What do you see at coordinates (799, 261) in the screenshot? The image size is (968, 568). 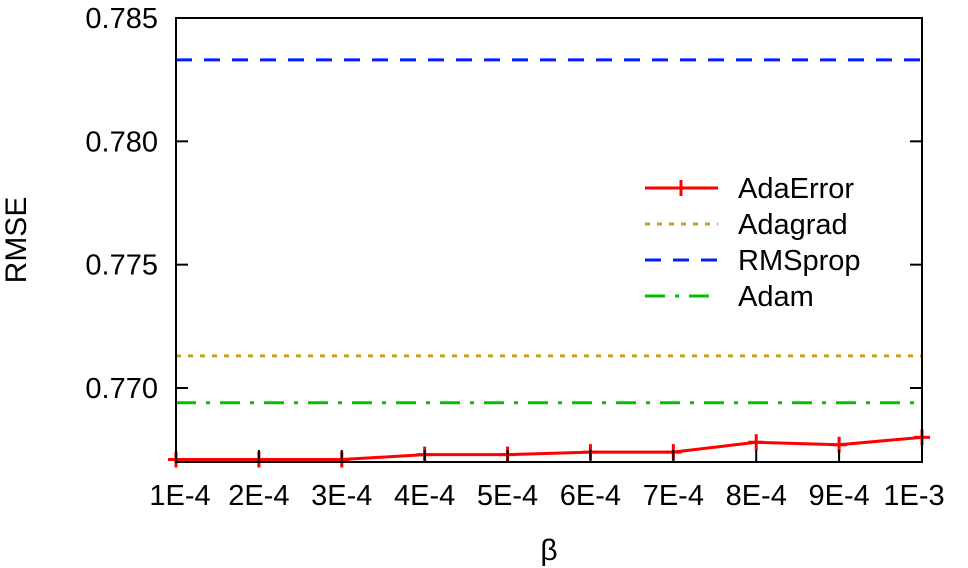 I see `legend-label-rmsprop: RMSprop` at bounding box center [799, 261].